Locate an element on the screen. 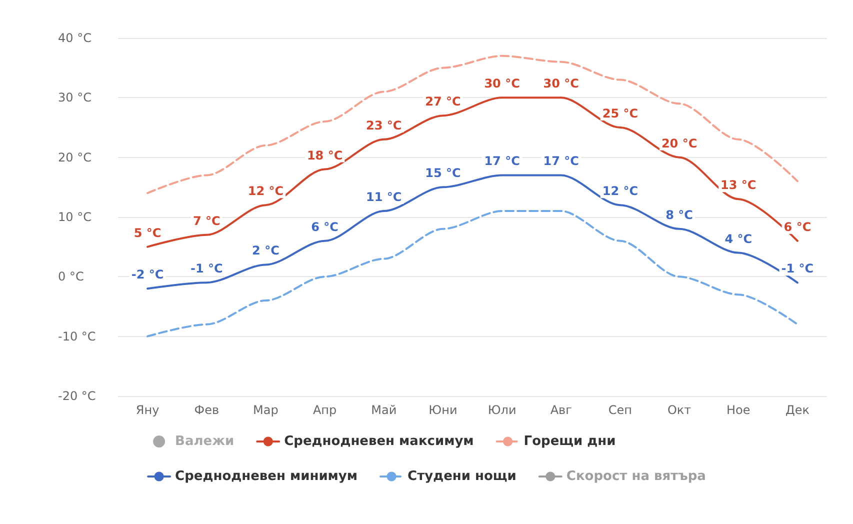 Image resolution: width=853 pixels, height=524 pixels. data-label: 5 °C is located at coordinates (148, 233).